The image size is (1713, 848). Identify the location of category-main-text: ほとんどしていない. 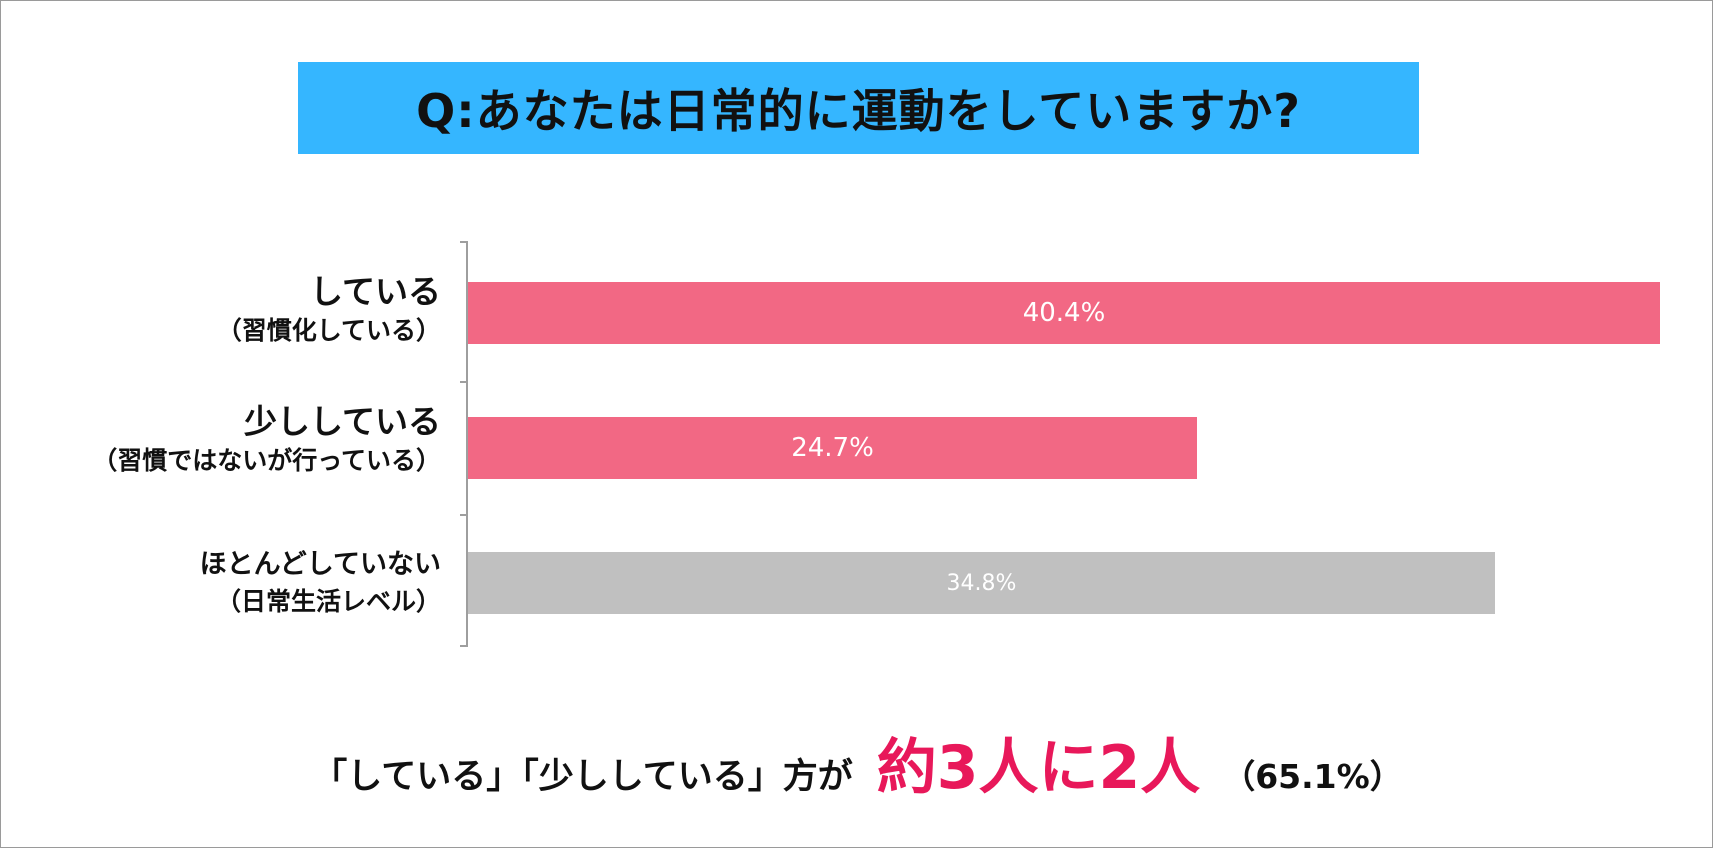
(320, 564).